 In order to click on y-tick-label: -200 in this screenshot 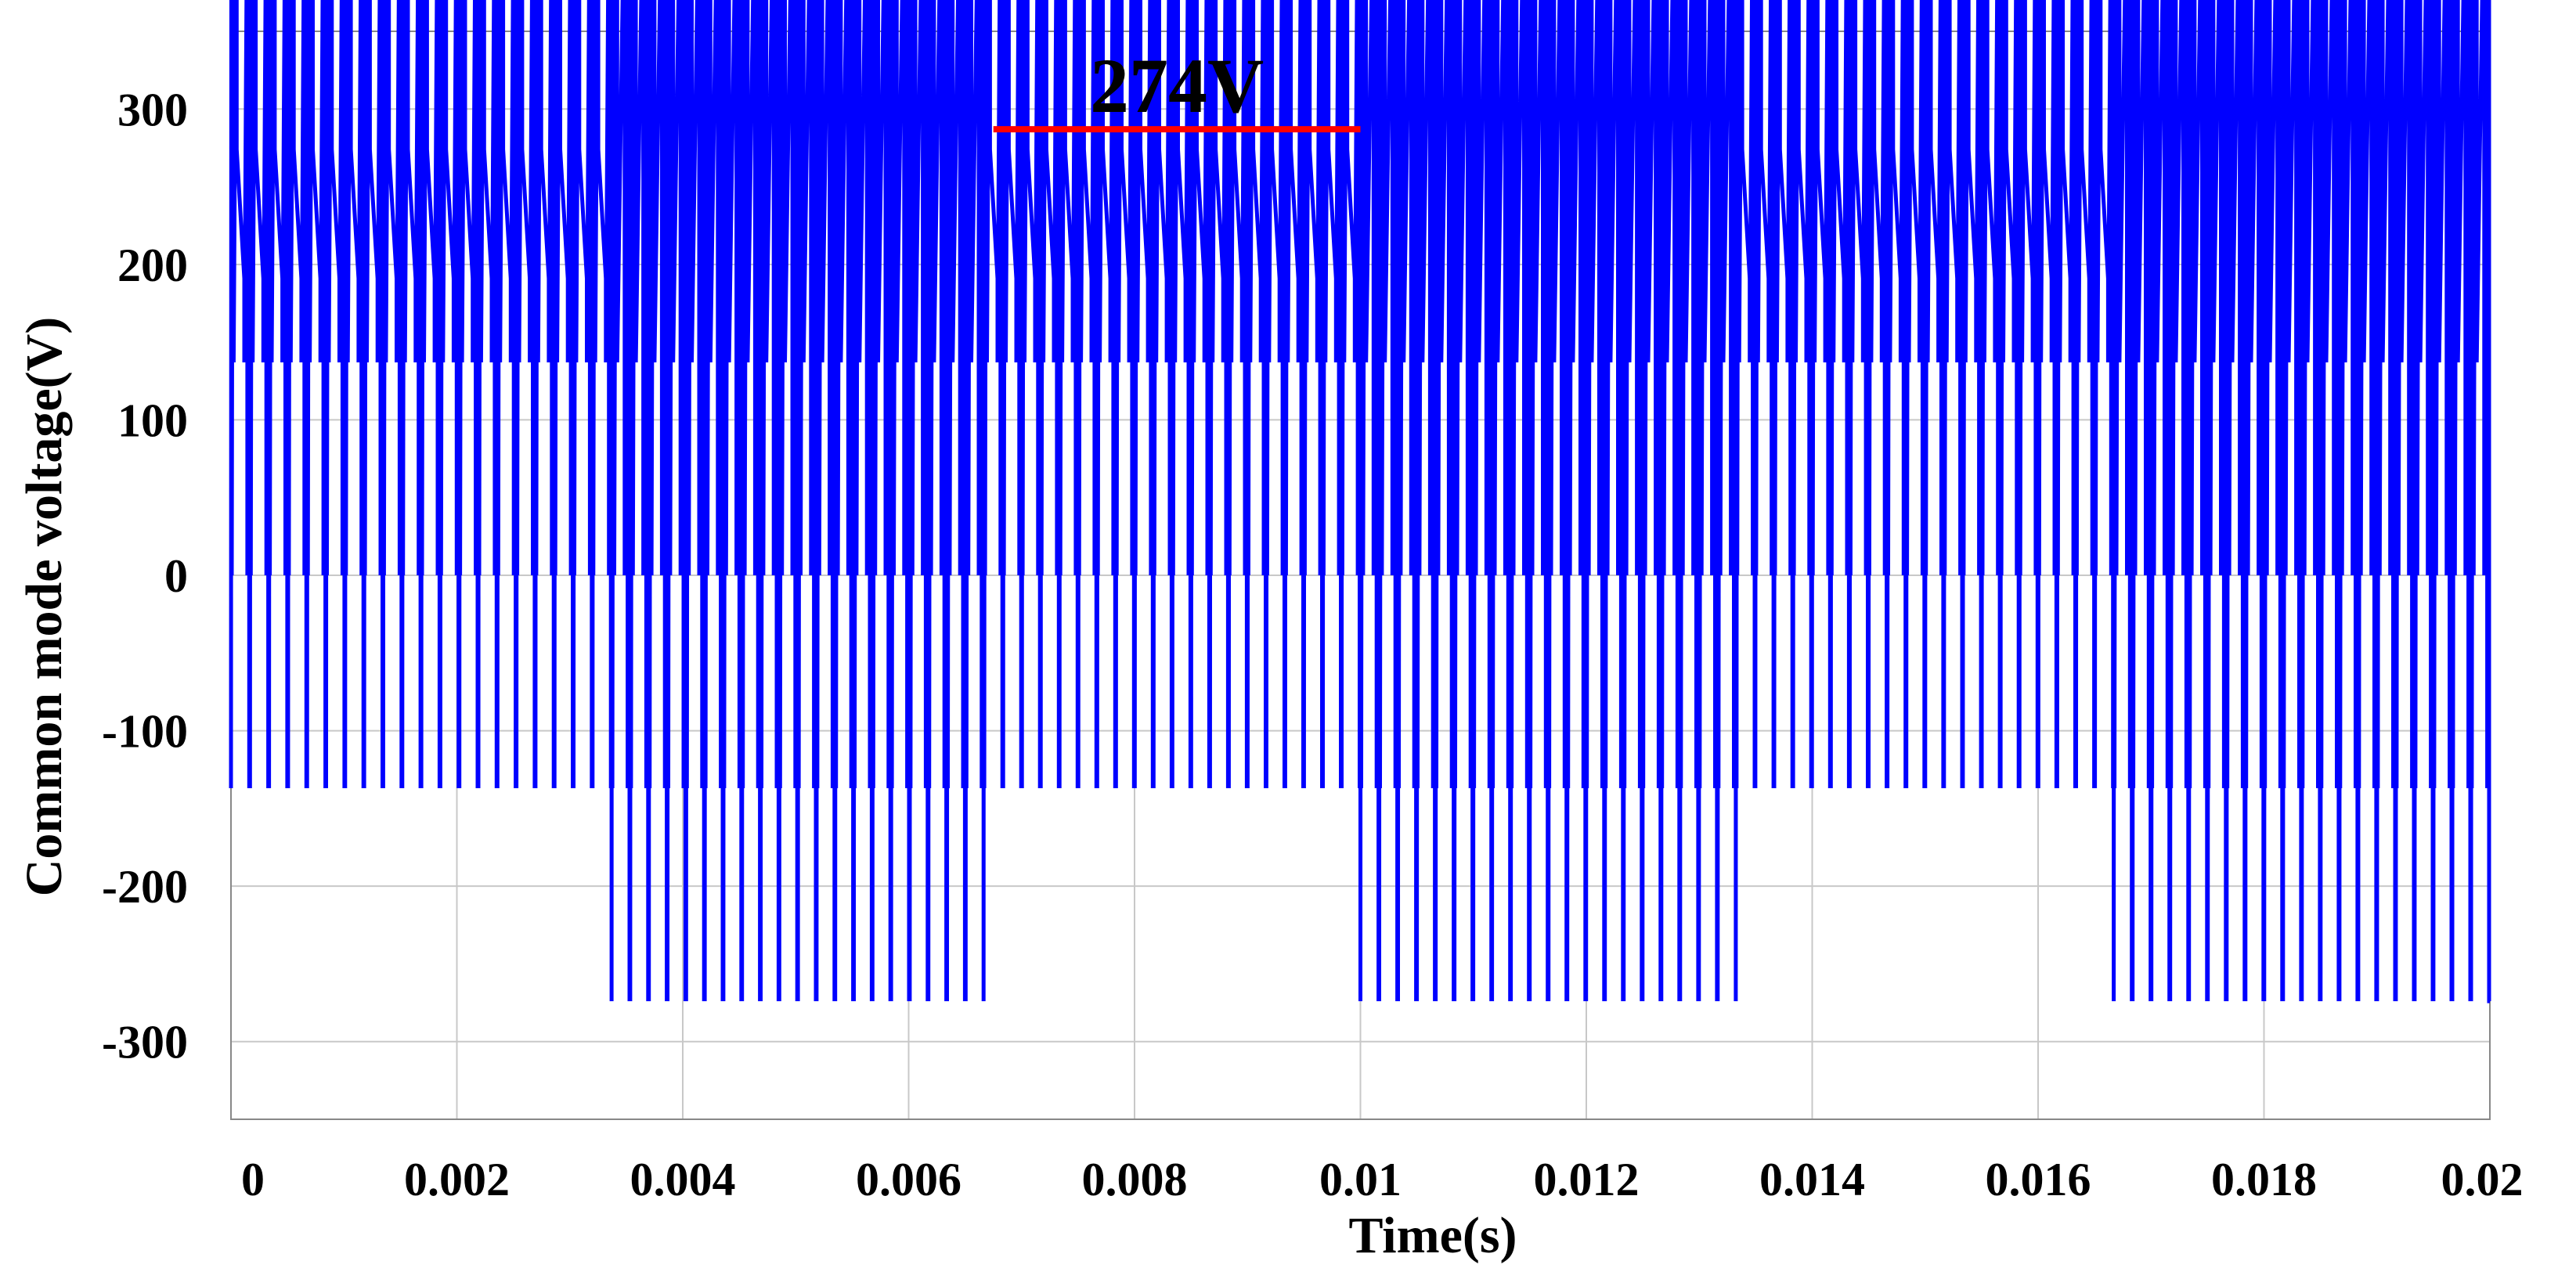, I will do `click(145, 887)`.